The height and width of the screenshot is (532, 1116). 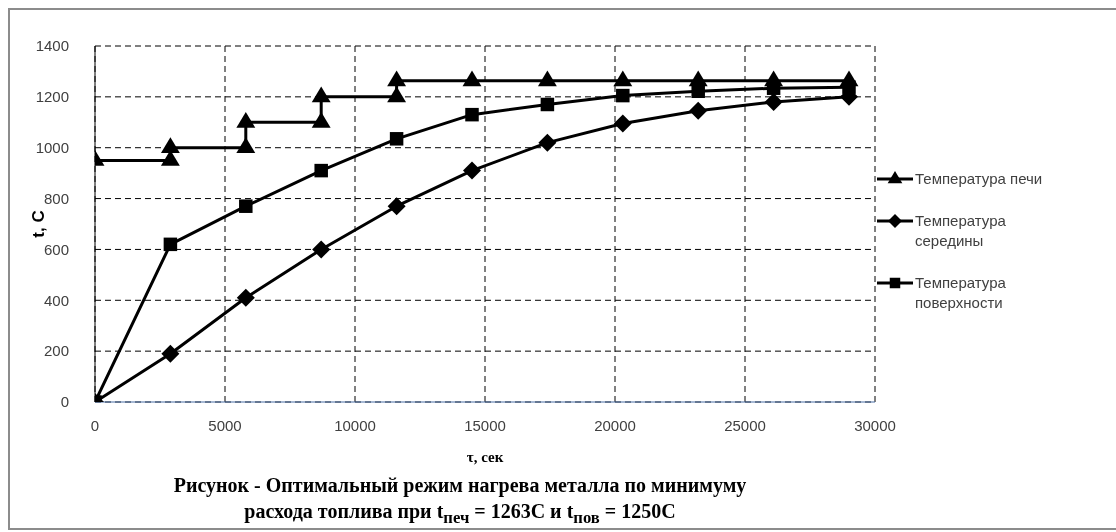 What do you see at coordinates (56, 351) in the screenshot?
I see `y-tick-label: 200` at bounding box center [56, 351].